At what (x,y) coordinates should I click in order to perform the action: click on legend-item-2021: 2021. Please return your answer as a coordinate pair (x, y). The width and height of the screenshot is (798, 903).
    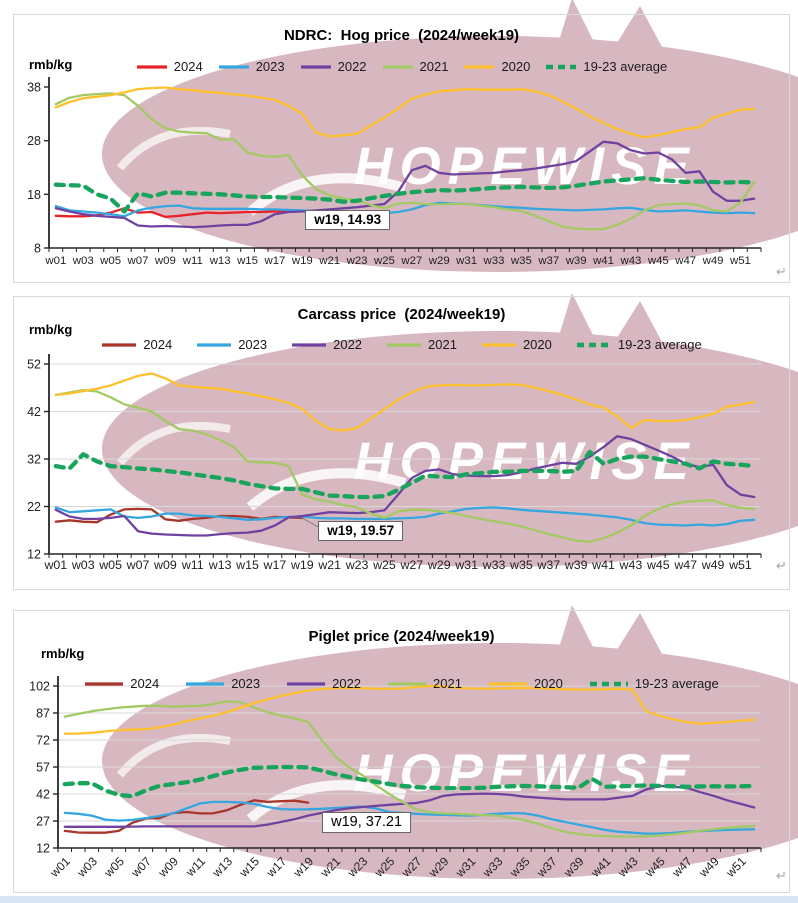
    Looking at the image, I should click on (421, 344).